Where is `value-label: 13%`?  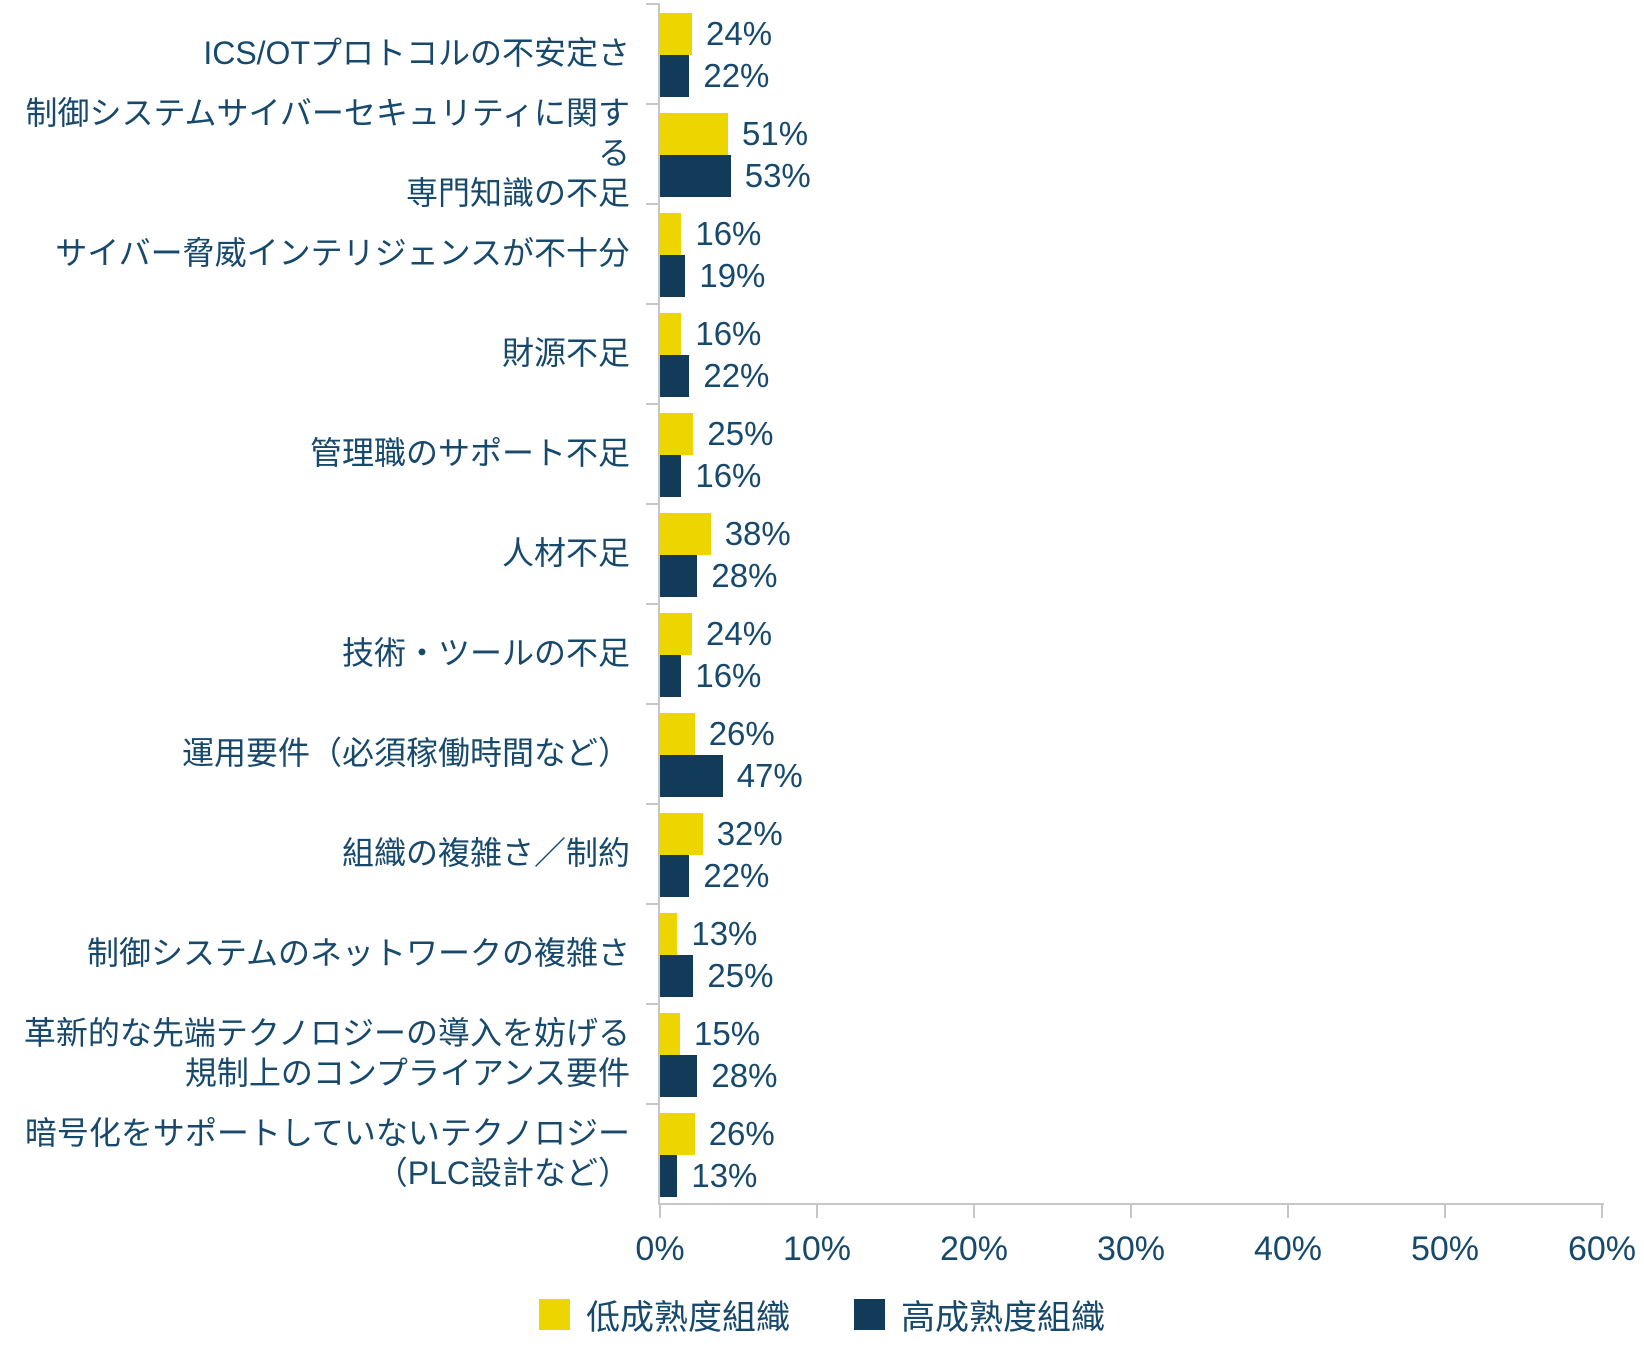 value-label: 13% is located at coordinates (724, 933).